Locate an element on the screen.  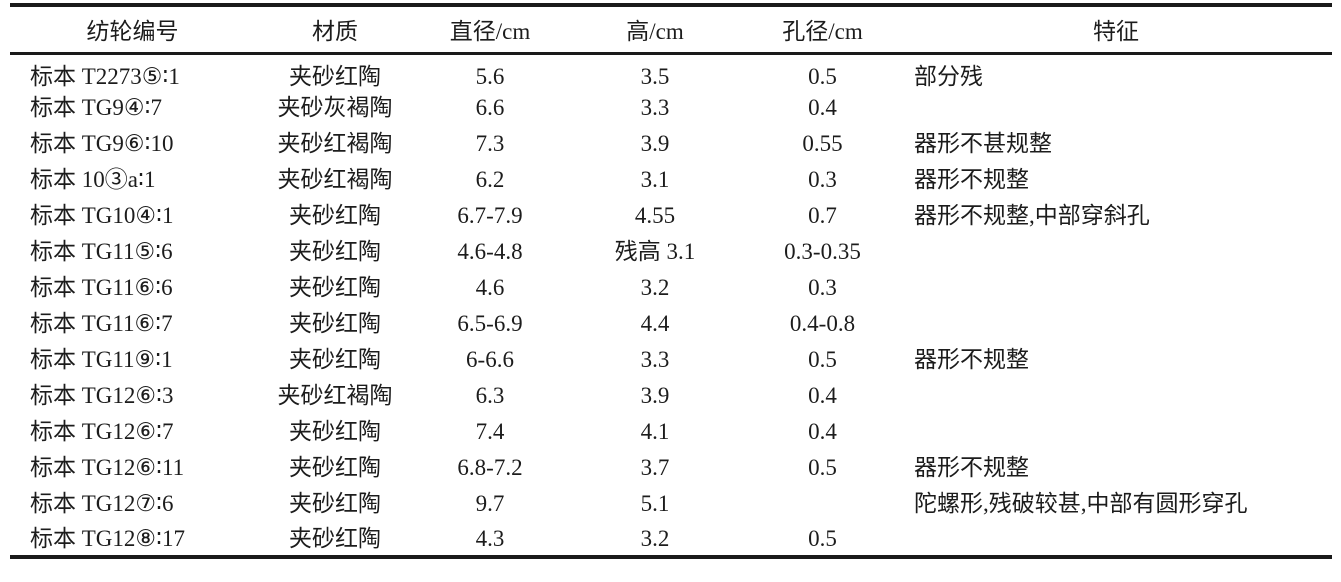
cell-diameter: 6.5-6.9 is located at coordinates (490, 323).